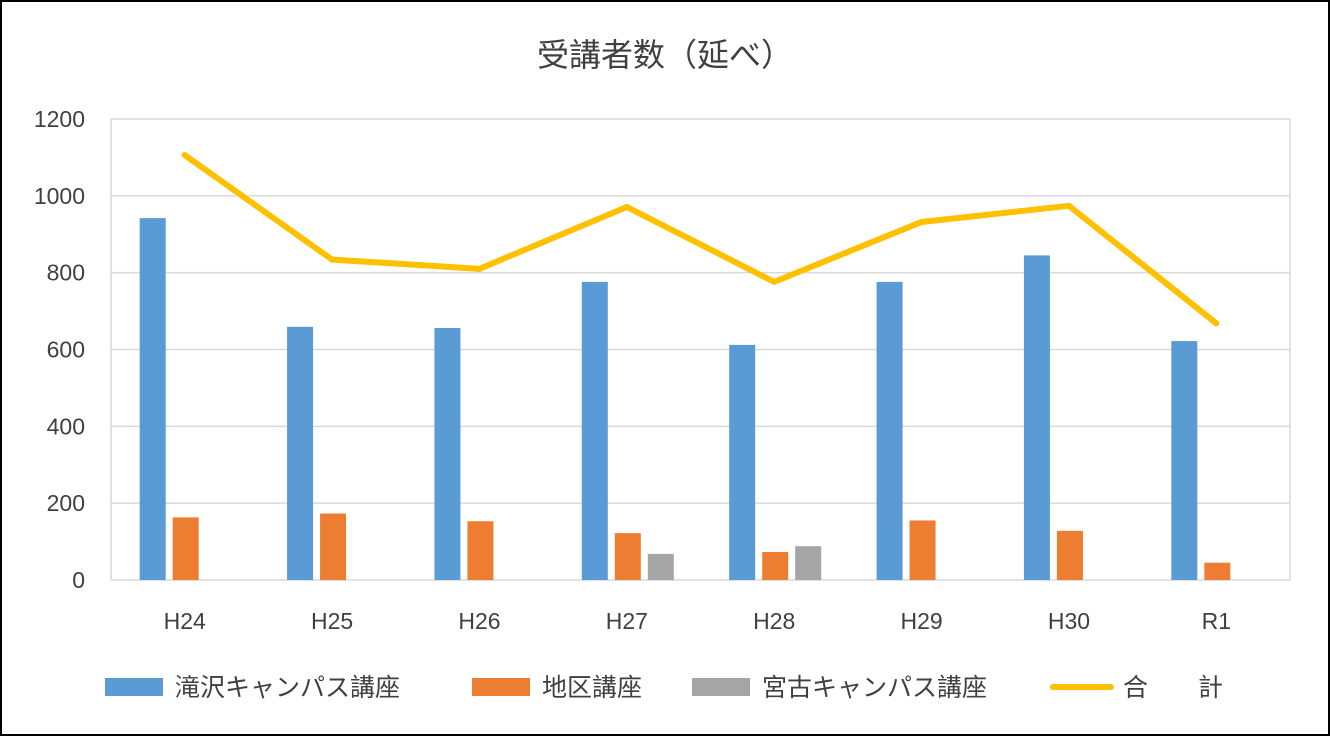 This screenshot has width=1330, height=736. I want to click on y-tick-label: 1200, so click(59, 119).